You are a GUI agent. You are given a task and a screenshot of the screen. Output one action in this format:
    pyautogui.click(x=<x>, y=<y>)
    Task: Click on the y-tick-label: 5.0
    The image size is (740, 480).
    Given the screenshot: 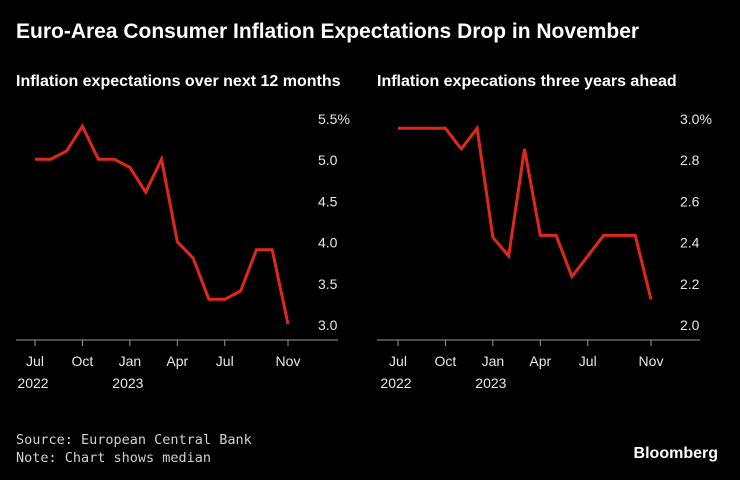 What is the action you would take?
    pyautogui.click(x=328, y=160)
    